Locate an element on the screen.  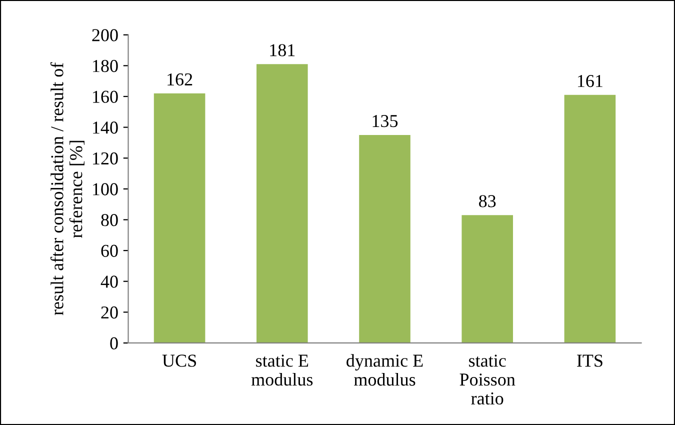
x-tick-label: dynamic E modulus is located at coordinates (384, 370).